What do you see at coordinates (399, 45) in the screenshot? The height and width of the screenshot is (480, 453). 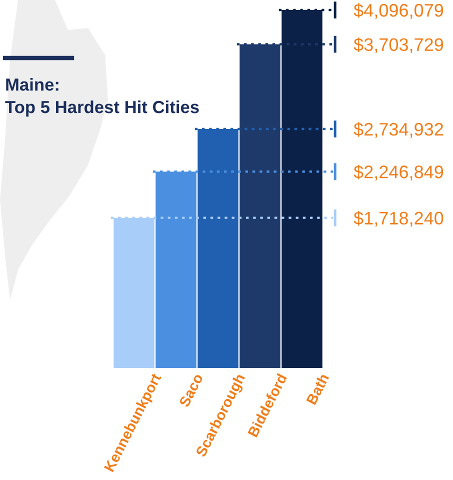 I see `y-tick-label: $3,703,729` at bounding box center [399, 45].